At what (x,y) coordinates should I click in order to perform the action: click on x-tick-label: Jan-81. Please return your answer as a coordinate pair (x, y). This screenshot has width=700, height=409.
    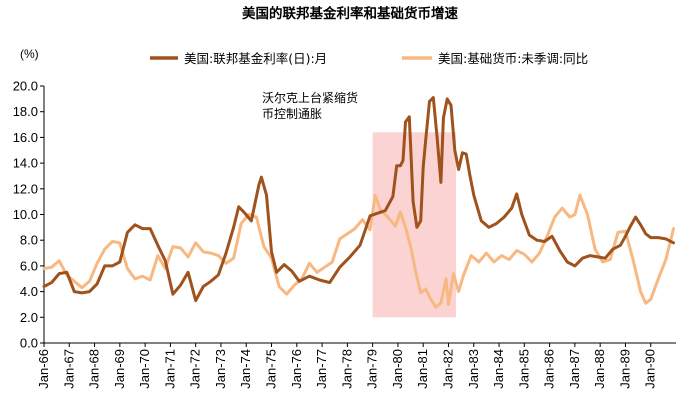
    Looking at the image, I should click on (422, 369).